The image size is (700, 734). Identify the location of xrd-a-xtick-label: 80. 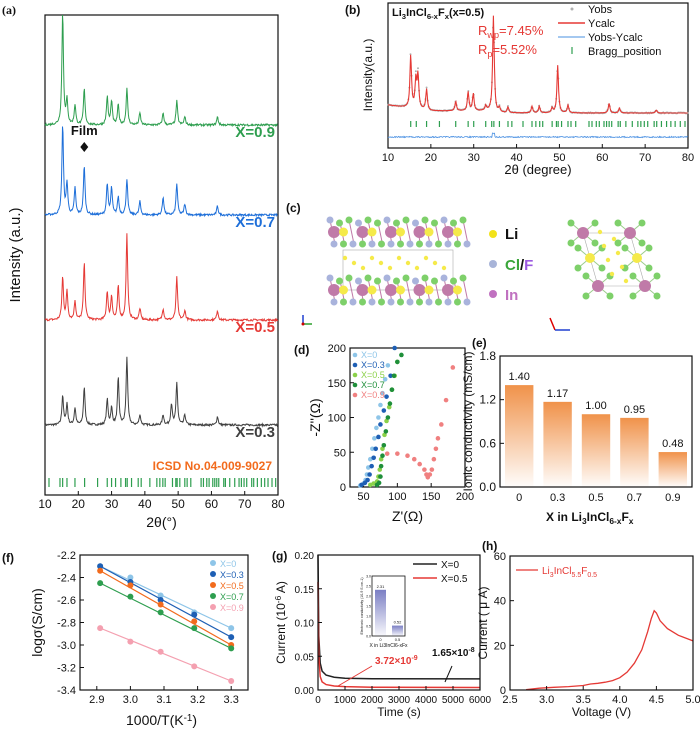
(278, 504).